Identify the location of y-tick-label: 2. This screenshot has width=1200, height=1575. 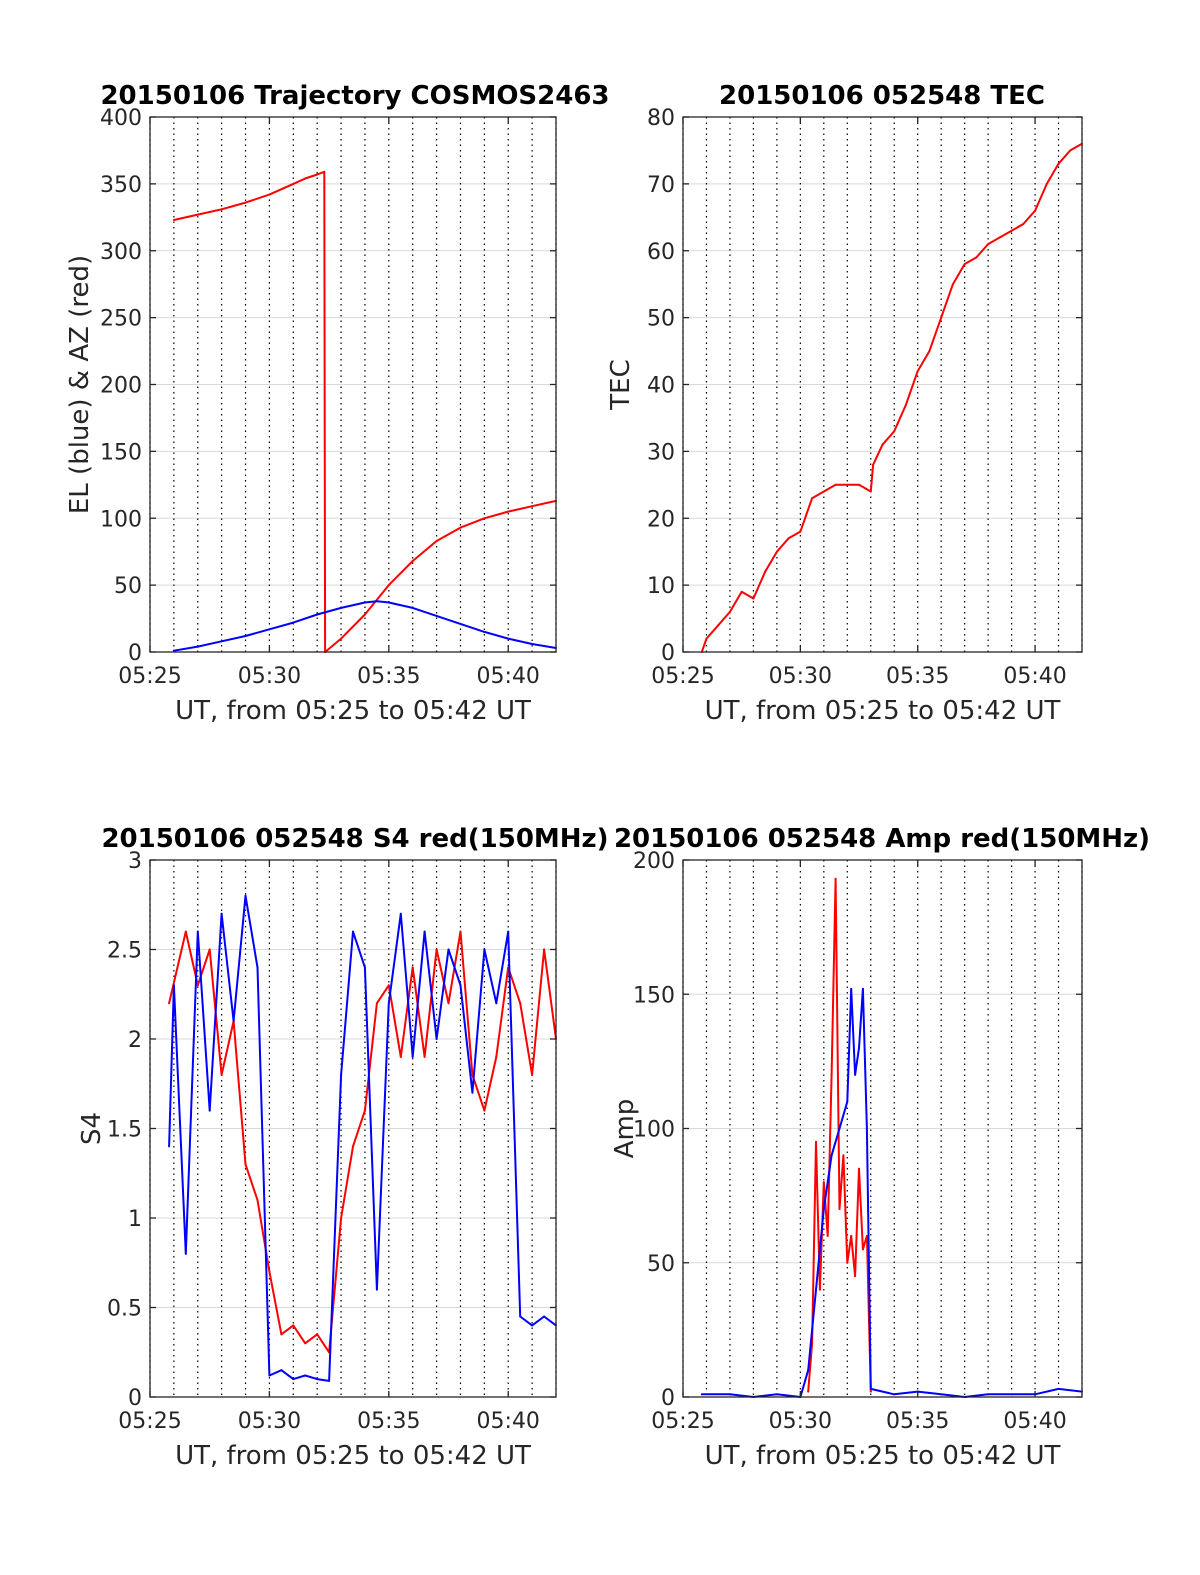
(135, 1040).